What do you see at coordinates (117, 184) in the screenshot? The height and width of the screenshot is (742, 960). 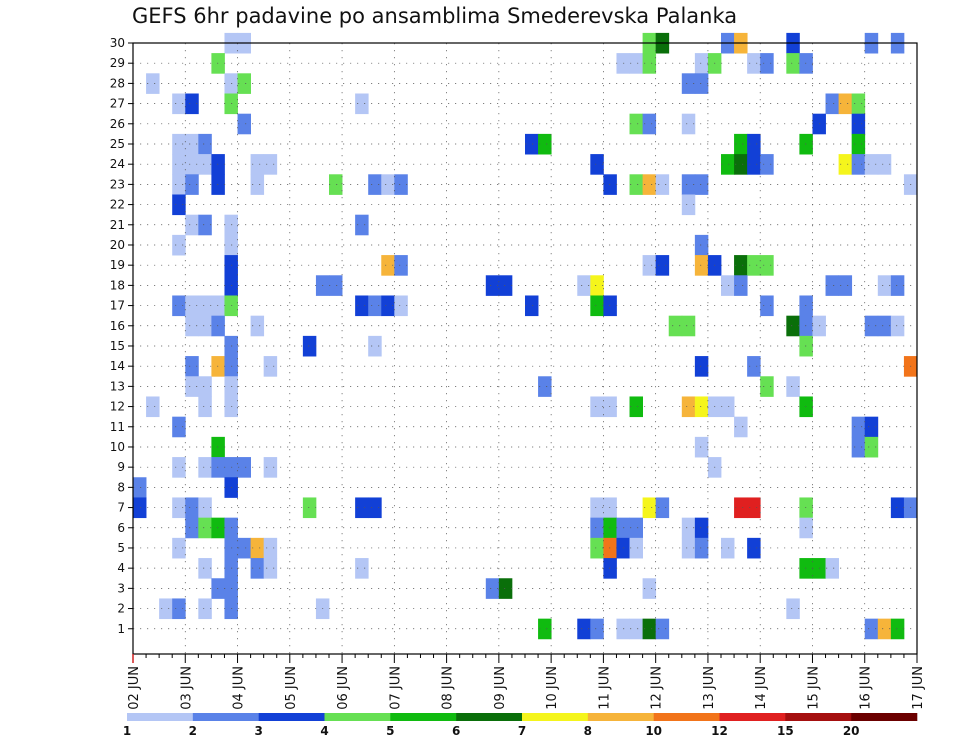 I see `y-tick-label: 23` at bounding box center [117, 184].